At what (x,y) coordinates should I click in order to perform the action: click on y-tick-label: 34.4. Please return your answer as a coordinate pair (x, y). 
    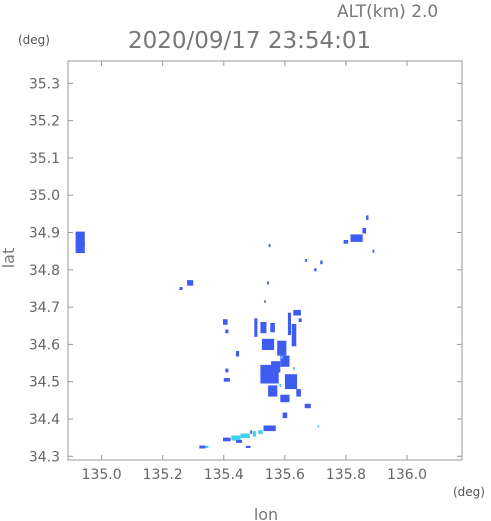
    Looking at the image, I should click on (44, 420).